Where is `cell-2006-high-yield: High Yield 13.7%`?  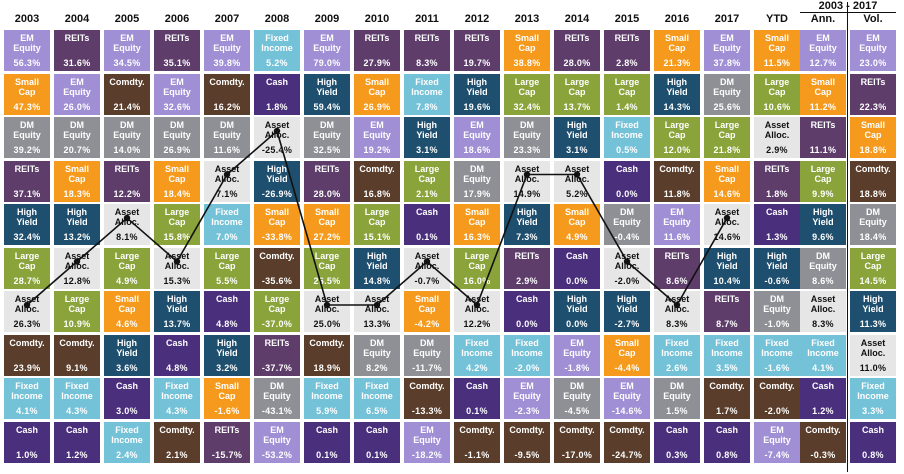
cell-2006-high-yield: High Yield 13.7% is located at coordinates (177, 311).